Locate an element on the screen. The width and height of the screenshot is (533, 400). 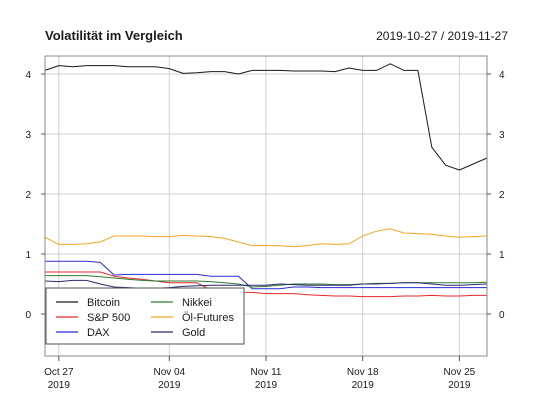
legend: Bitcoin S&P 500 DAX Nikkei Öl-Futures Gold is located at coordinates (145, 316).